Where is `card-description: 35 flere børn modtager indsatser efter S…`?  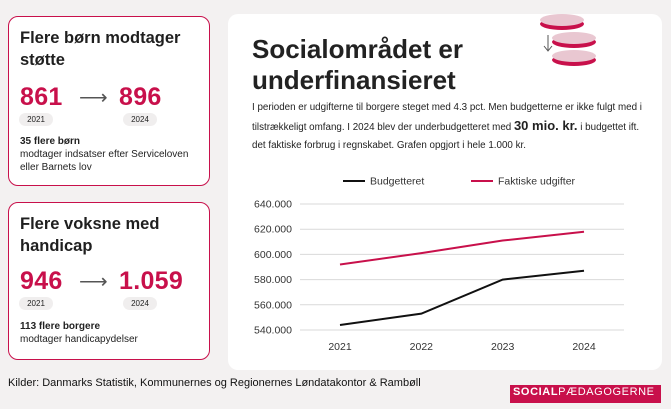 card-description: 35 flere børn modtager indsatser efter S… is located at coordinates (112, 154).